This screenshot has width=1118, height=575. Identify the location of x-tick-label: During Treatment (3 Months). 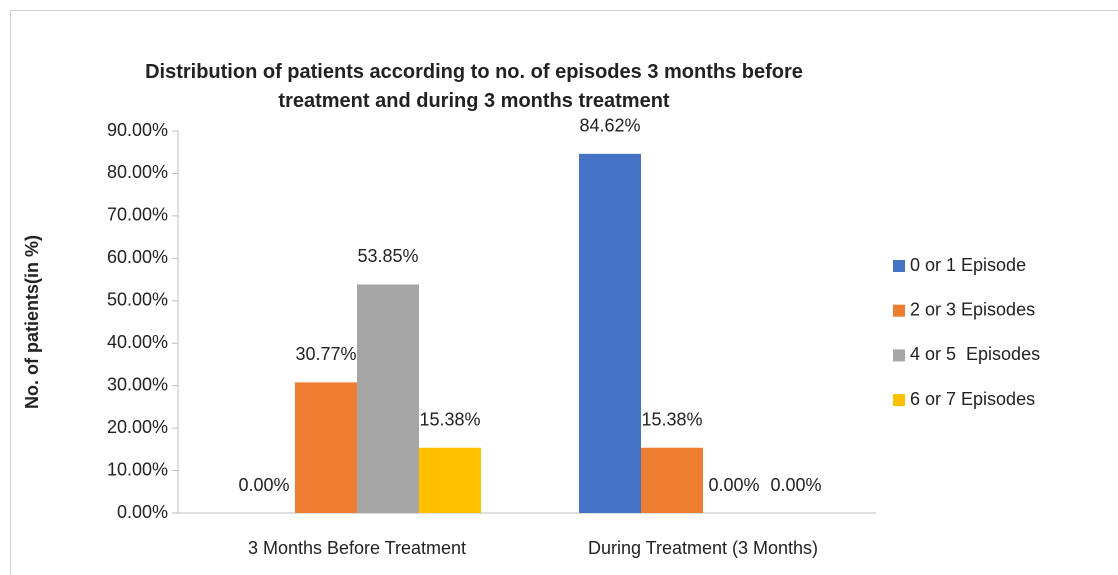
(703, 548).